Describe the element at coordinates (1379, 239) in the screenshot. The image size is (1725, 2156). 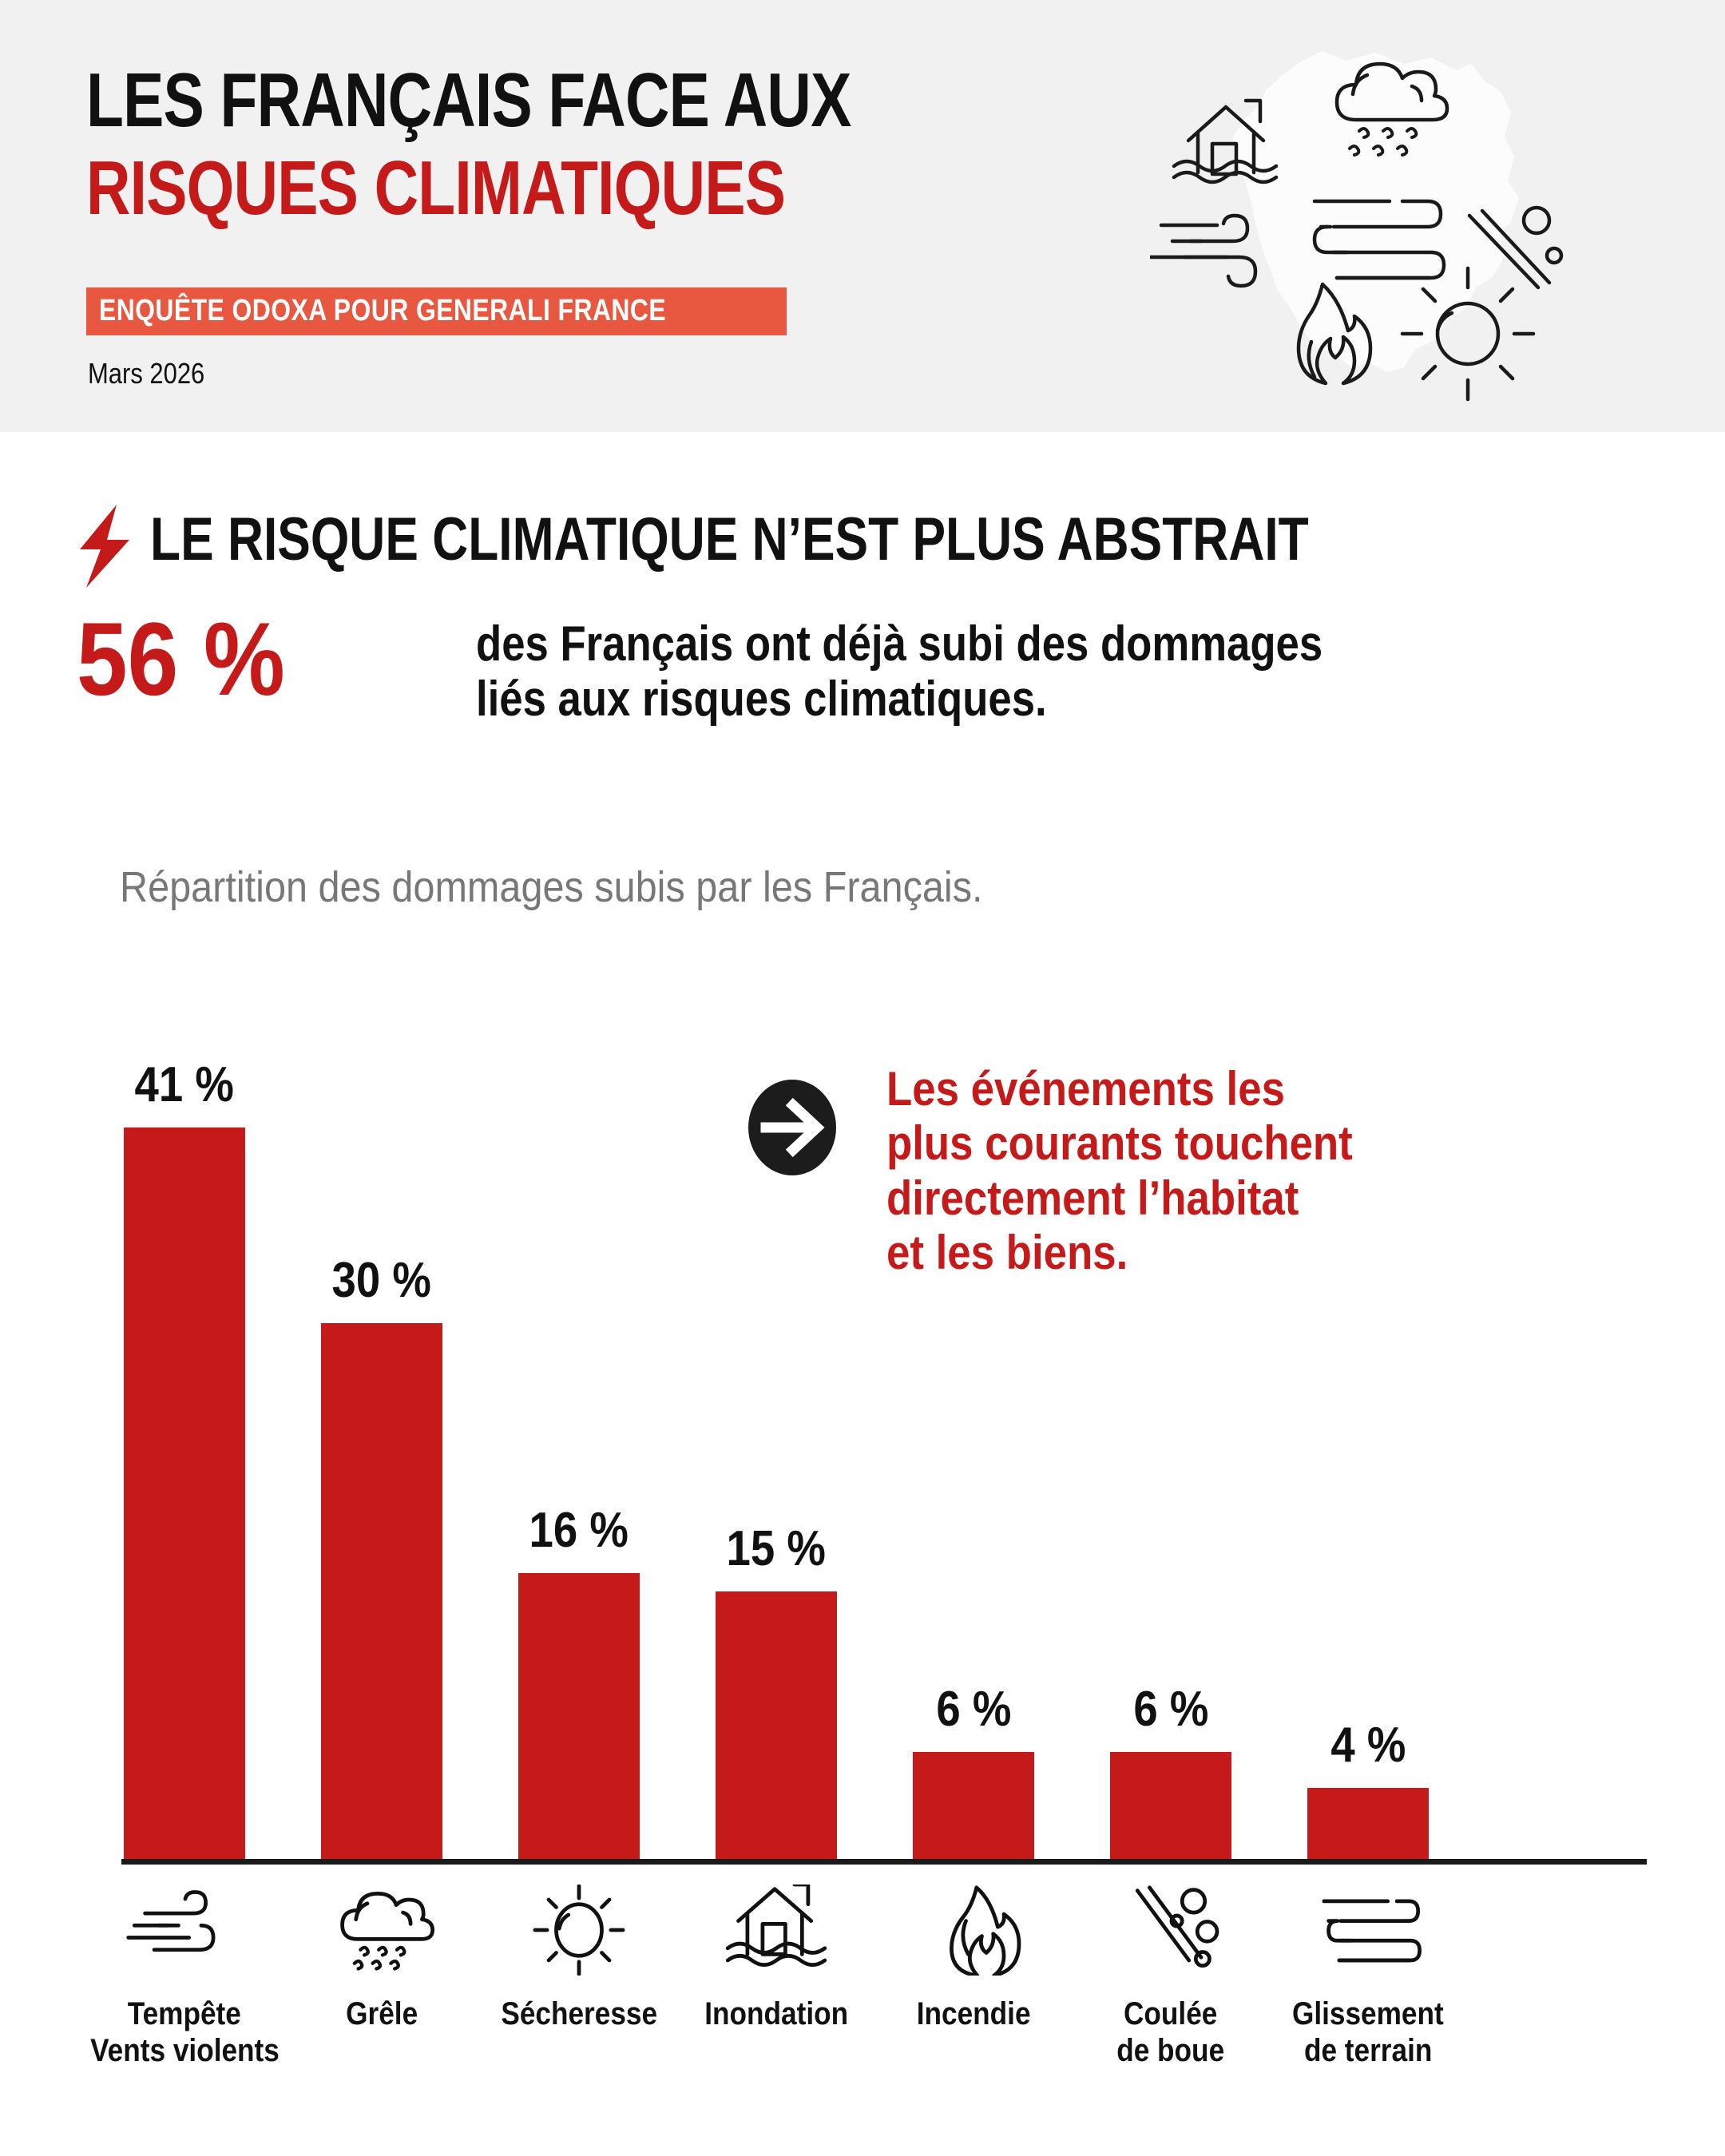
I see `storm-lines-icon` at that location.